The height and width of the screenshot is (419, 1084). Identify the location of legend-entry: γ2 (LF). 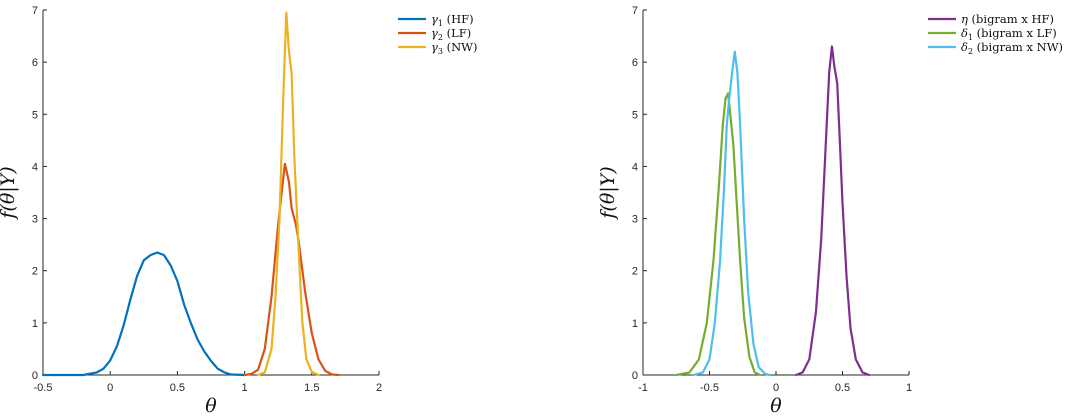
(451, 34).